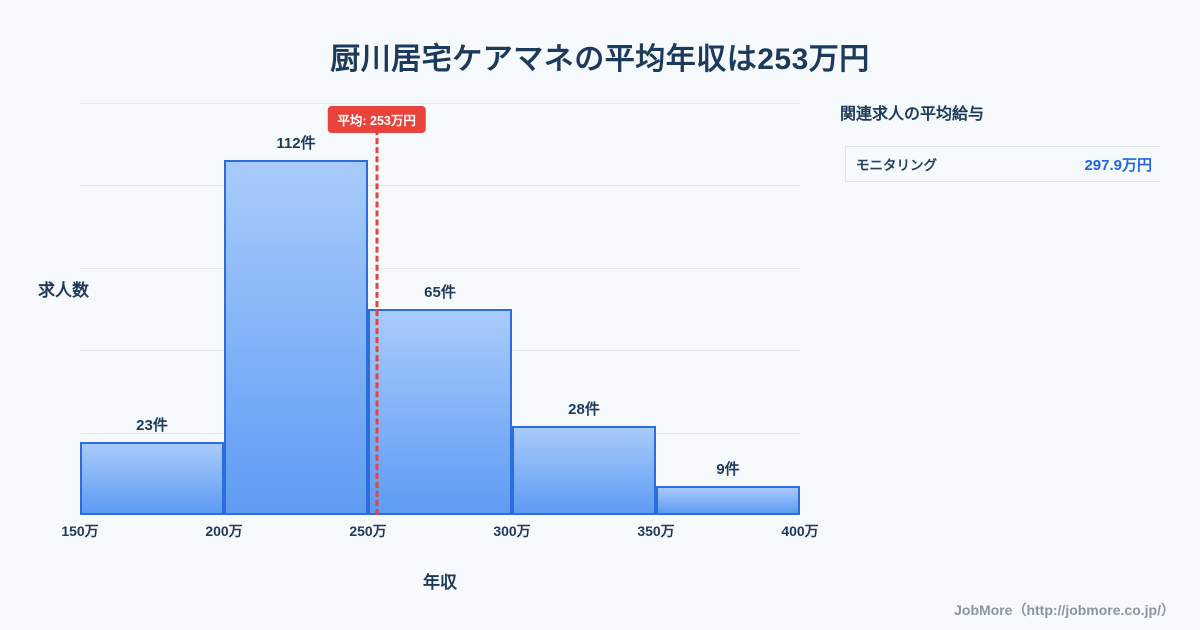 Image resolution: width=1200 pixels, height=630 pixels. What do you see at coordinates (800, 531) in the screenshot?
I see `x-tick-label: 400万` at bounding box center [800, 531].